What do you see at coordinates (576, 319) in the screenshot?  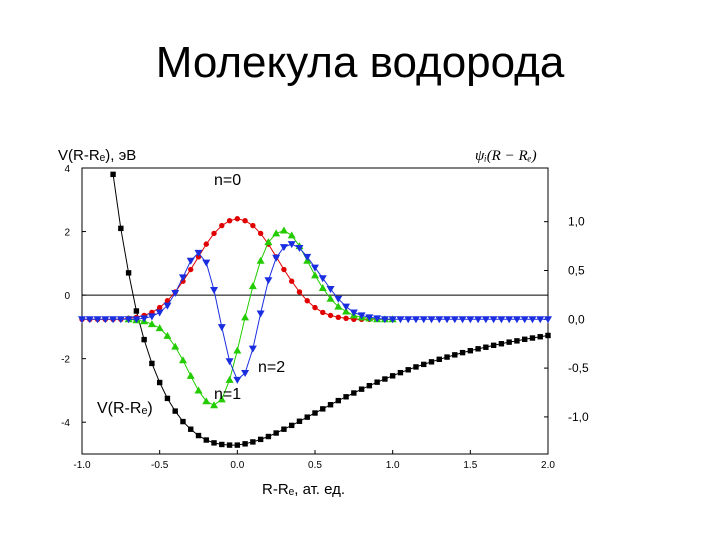 I see `right-tick-label: 0,0` at bounding box center [576, 319].